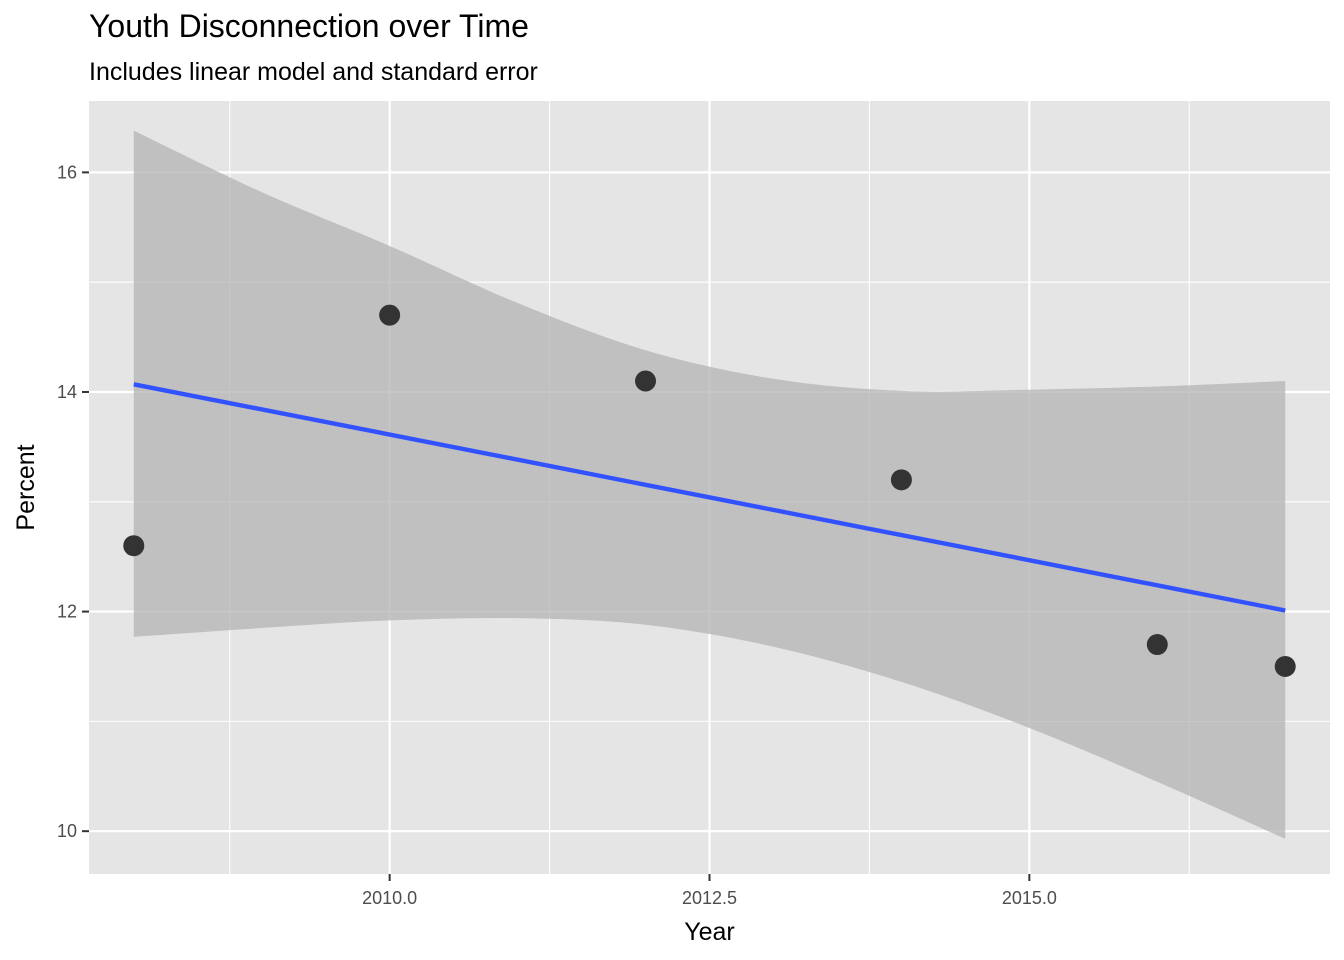  What do you see at coordinates (313, 72) in the screenshot?
I see `chart-subtitle: Includes linear model and standard error` at bounding box center [313, 72].